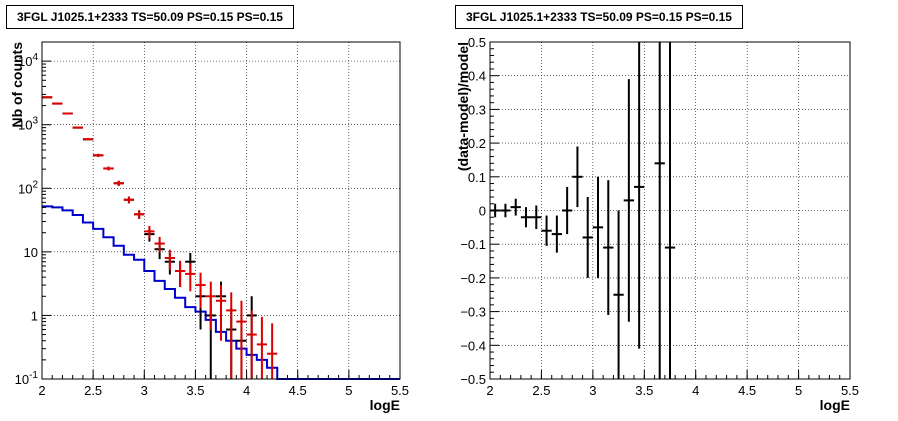  I want to click on left-x-tick-label: 2, so click(41, 390).